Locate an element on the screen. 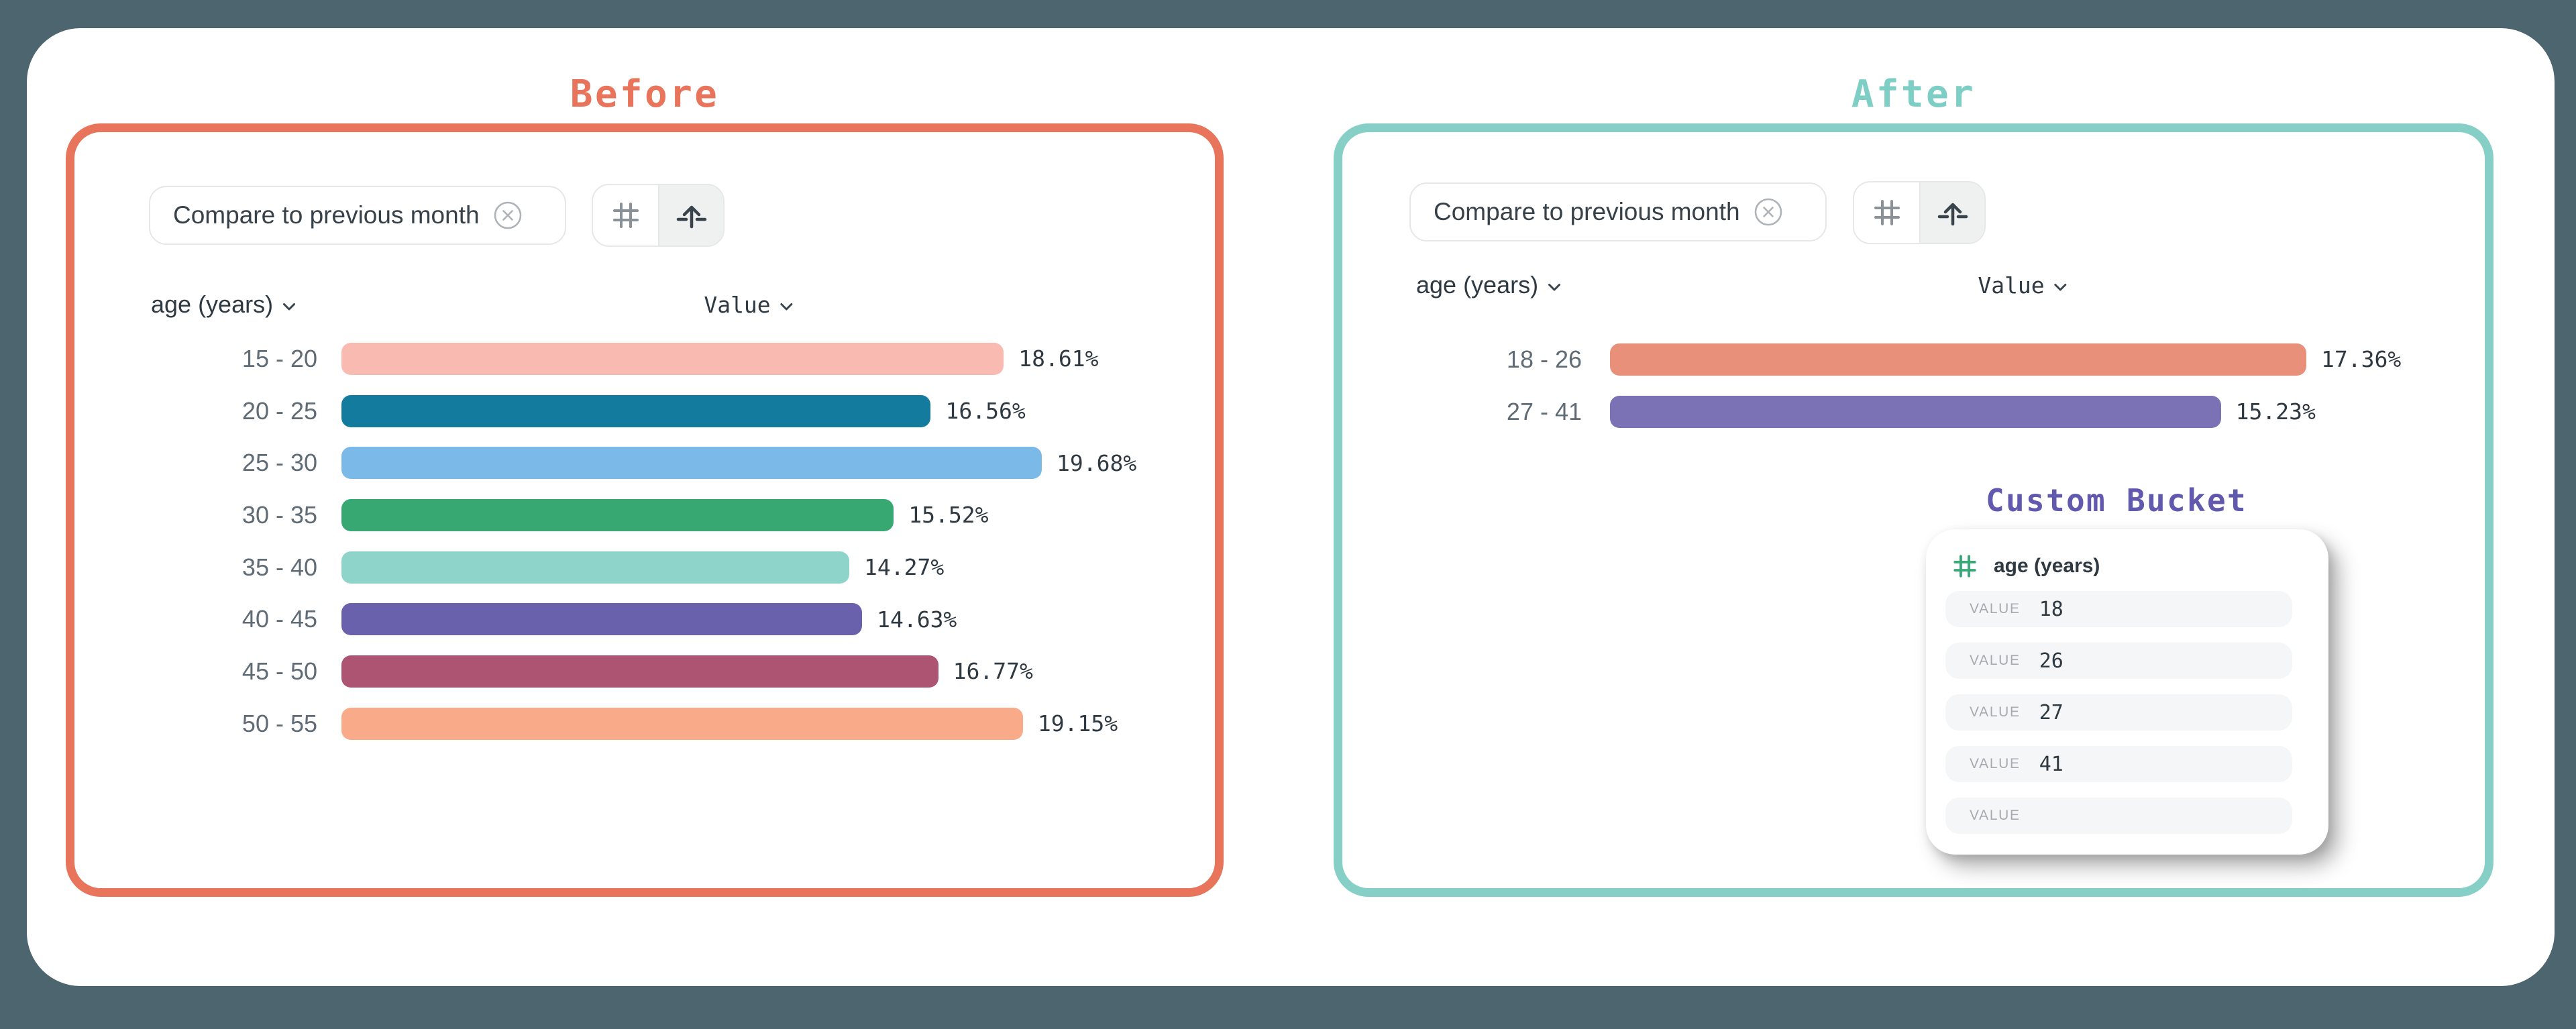 The height and width of the screenshot is (1029, 2576). bucket-field-label: age (years) is located at coordinates (2047, 566).